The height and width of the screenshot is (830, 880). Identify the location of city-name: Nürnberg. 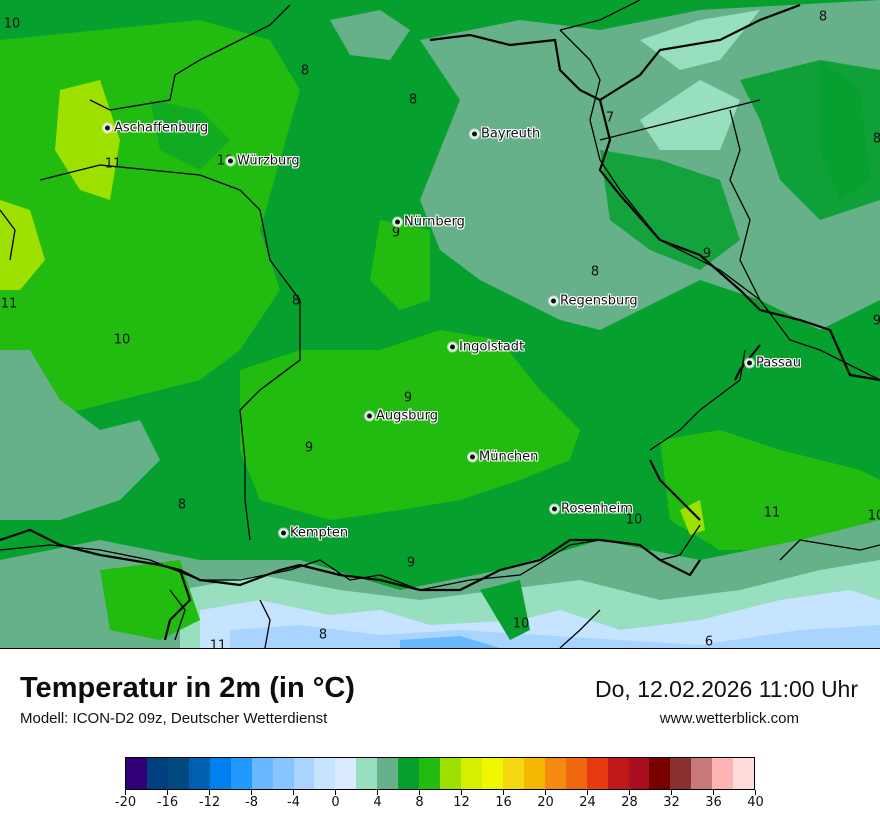
(434, 222).